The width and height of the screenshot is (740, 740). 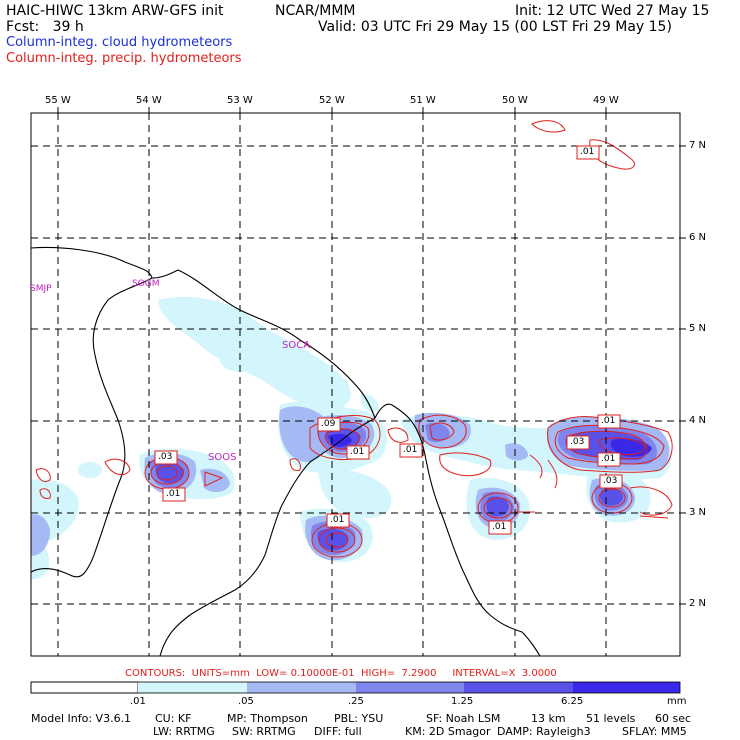 I want to click on field-precip-label: Column-integ. precip. hydrometeors, so click(x=124, y=58).